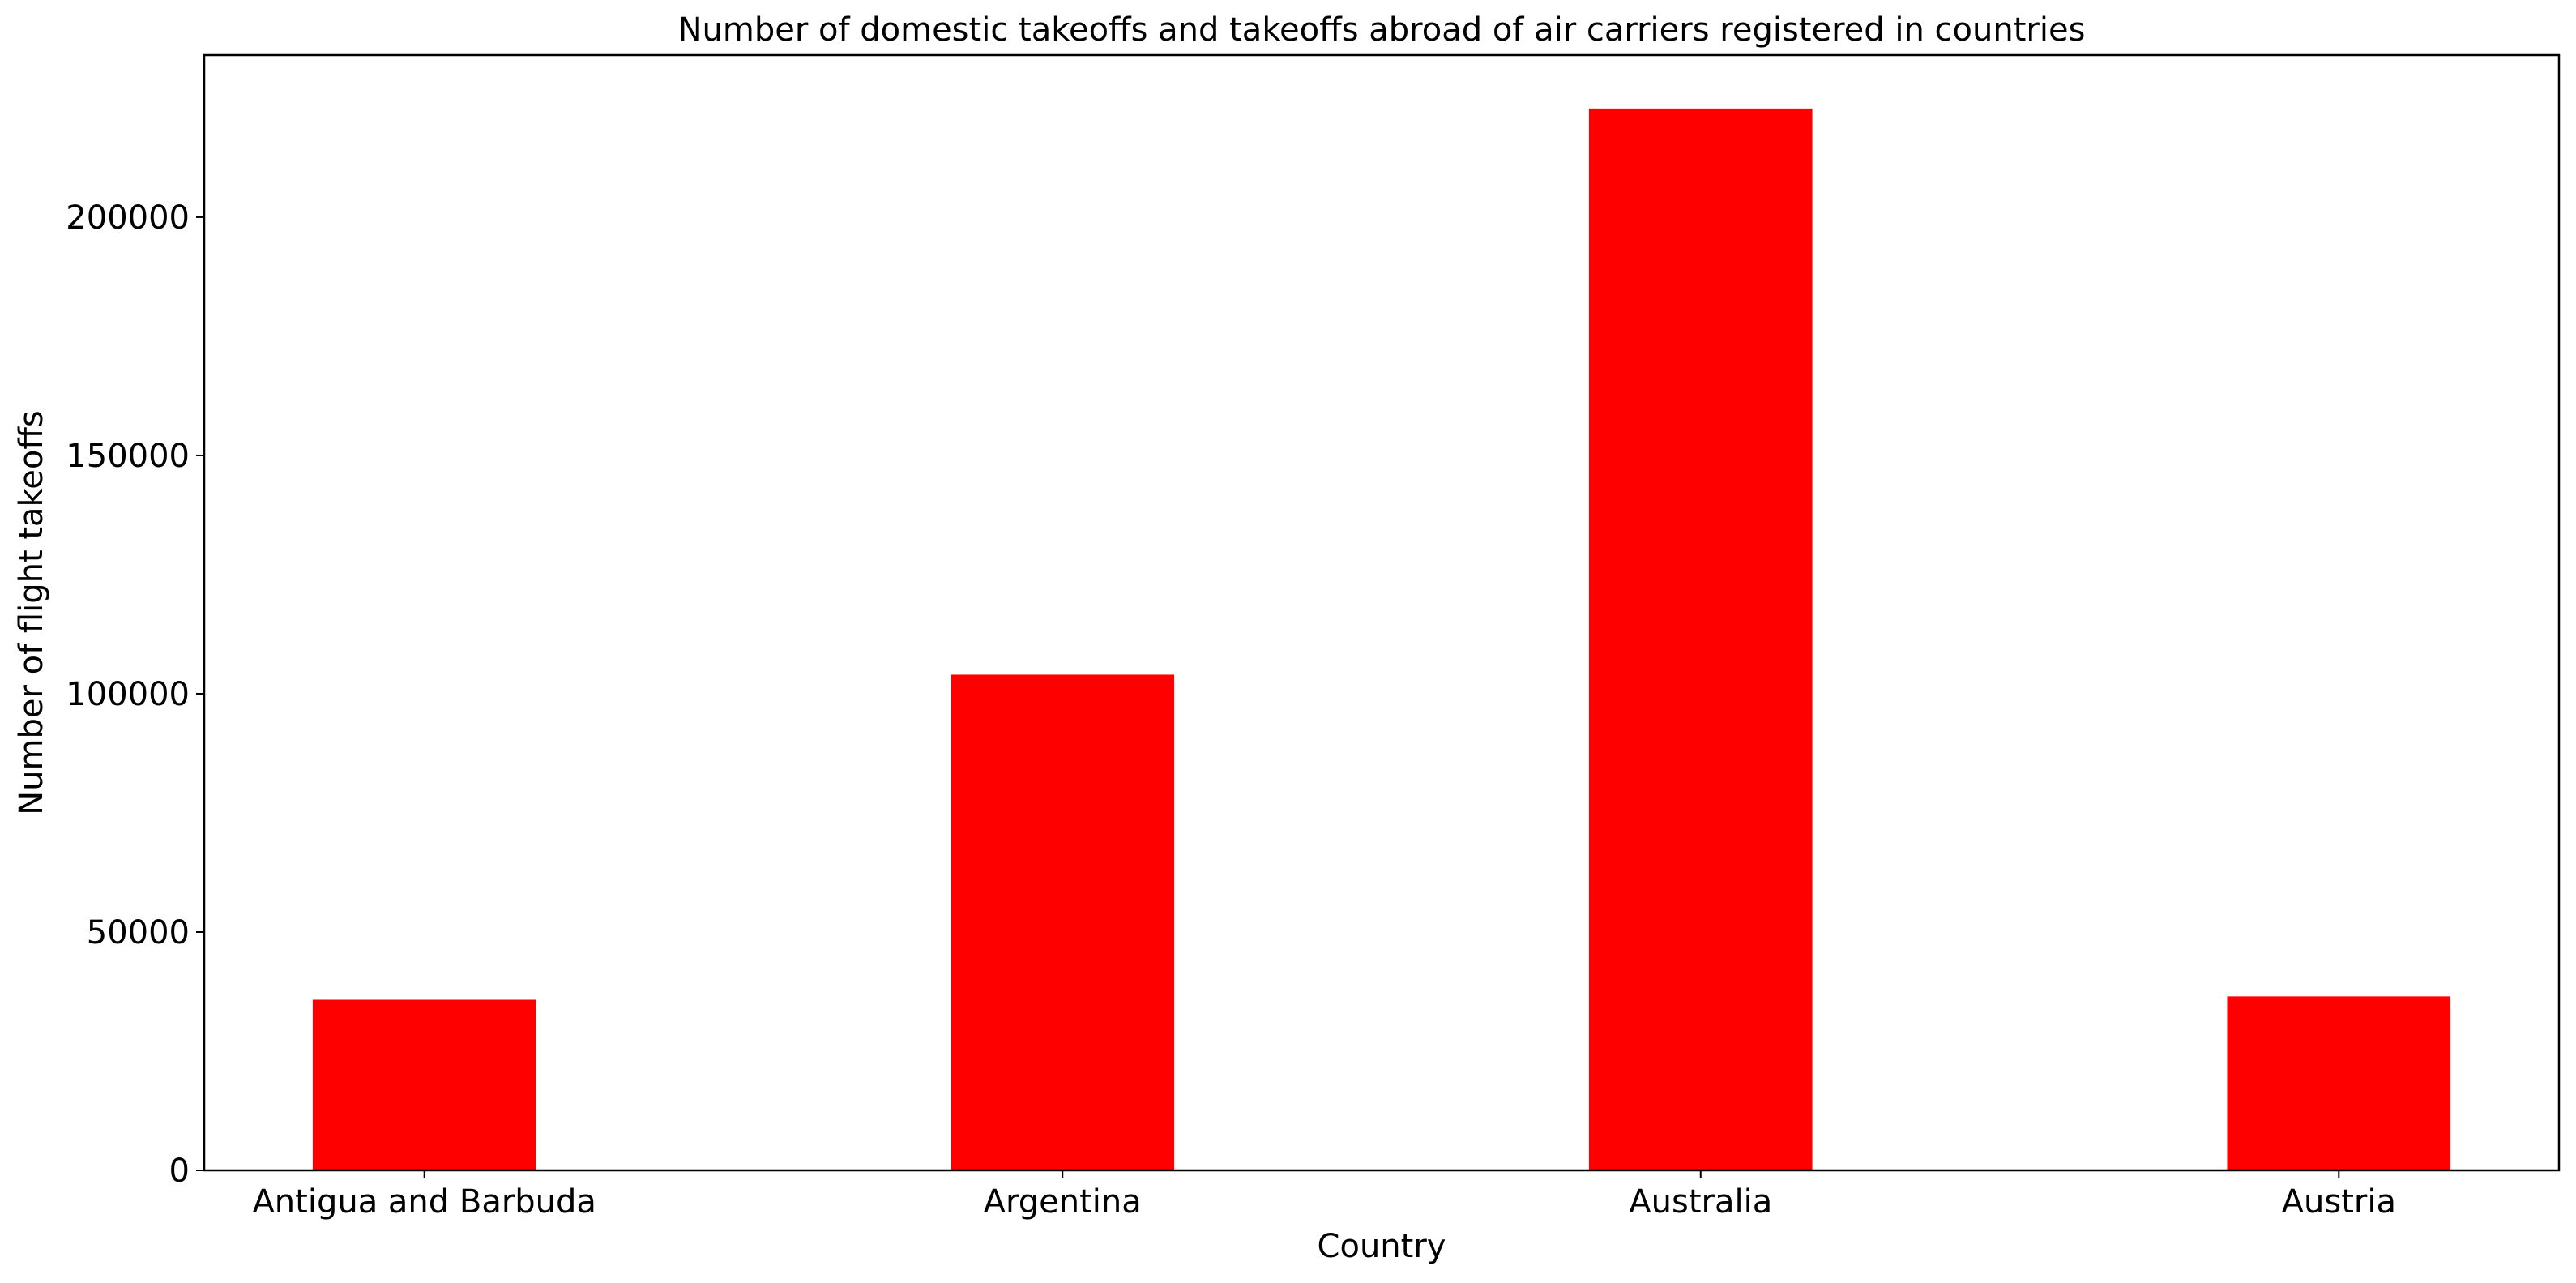 The image size is (2576, 1283). What do you see at coordinates (424, 1202) in the screenshot?
I see `x-tick-label: Antigua and Barbuda` at bounding box center [424, 1202].